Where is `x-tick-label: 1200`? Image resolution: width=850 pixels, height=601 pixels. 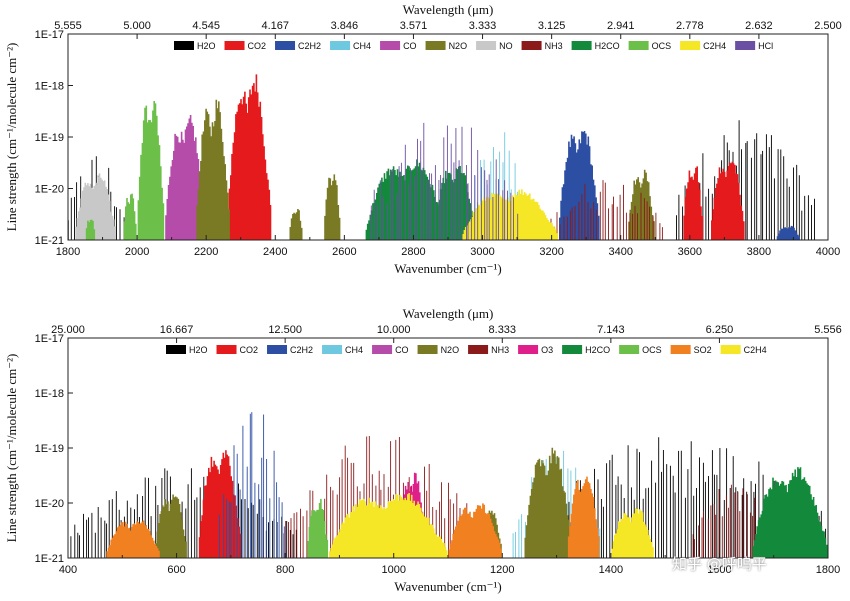 x-tick-label: 1200 is located at coordinates (502, 570).